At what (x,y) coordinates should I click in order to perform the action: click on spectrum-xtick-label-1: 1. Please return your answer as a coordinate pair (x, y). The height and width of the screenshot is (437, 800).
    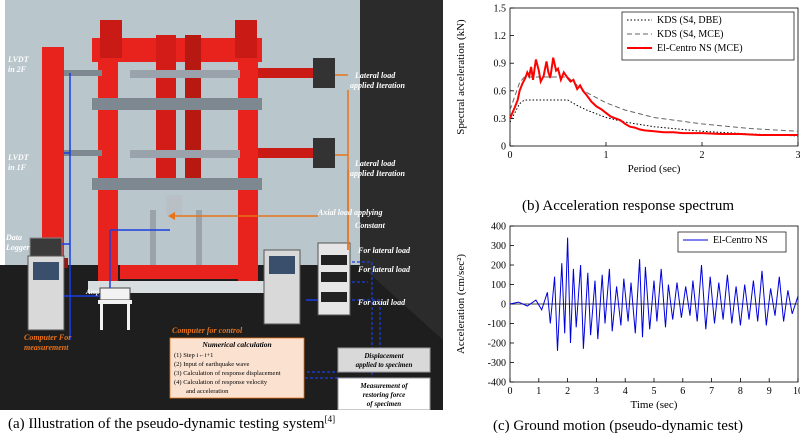
    Looking at the image, I should click on (606, 155).